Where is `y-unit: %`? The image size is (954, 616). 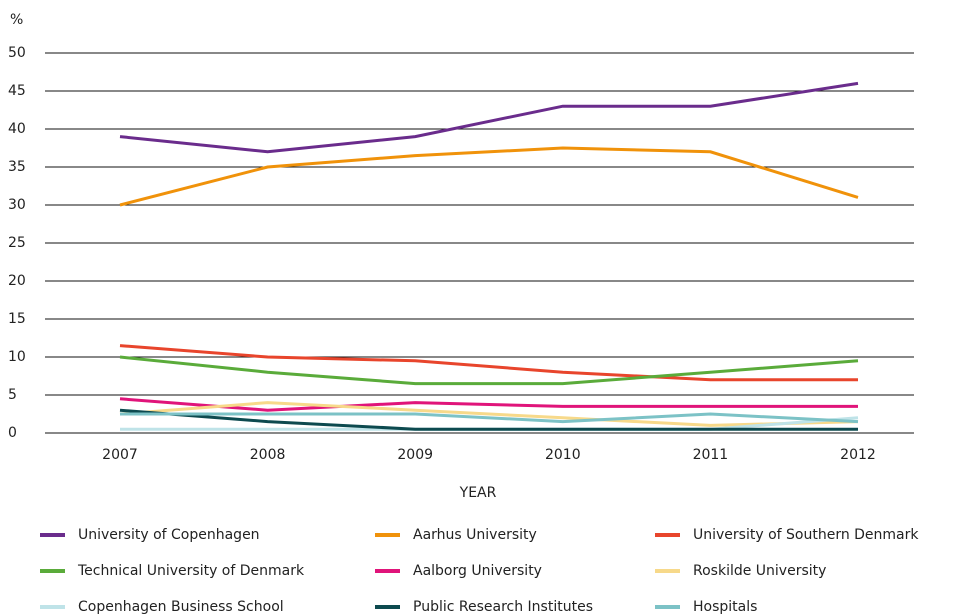 y-unit: % is located at coordinates (16, 20).